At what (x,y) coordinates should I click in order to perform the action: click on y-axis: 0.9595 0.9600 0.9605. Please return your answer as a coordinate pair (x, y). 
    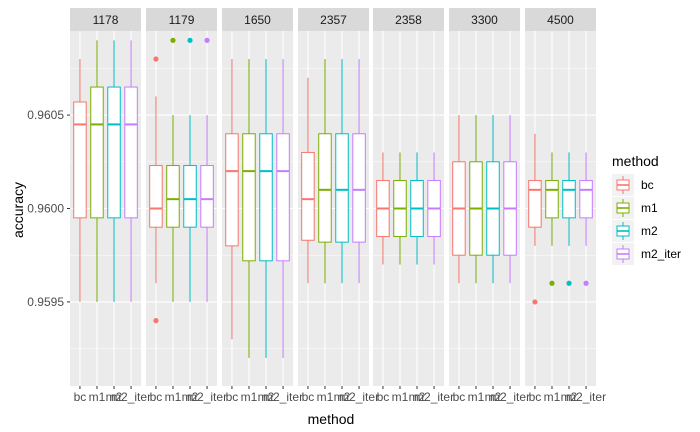
    Looking at the image, I should click on (48, 208).